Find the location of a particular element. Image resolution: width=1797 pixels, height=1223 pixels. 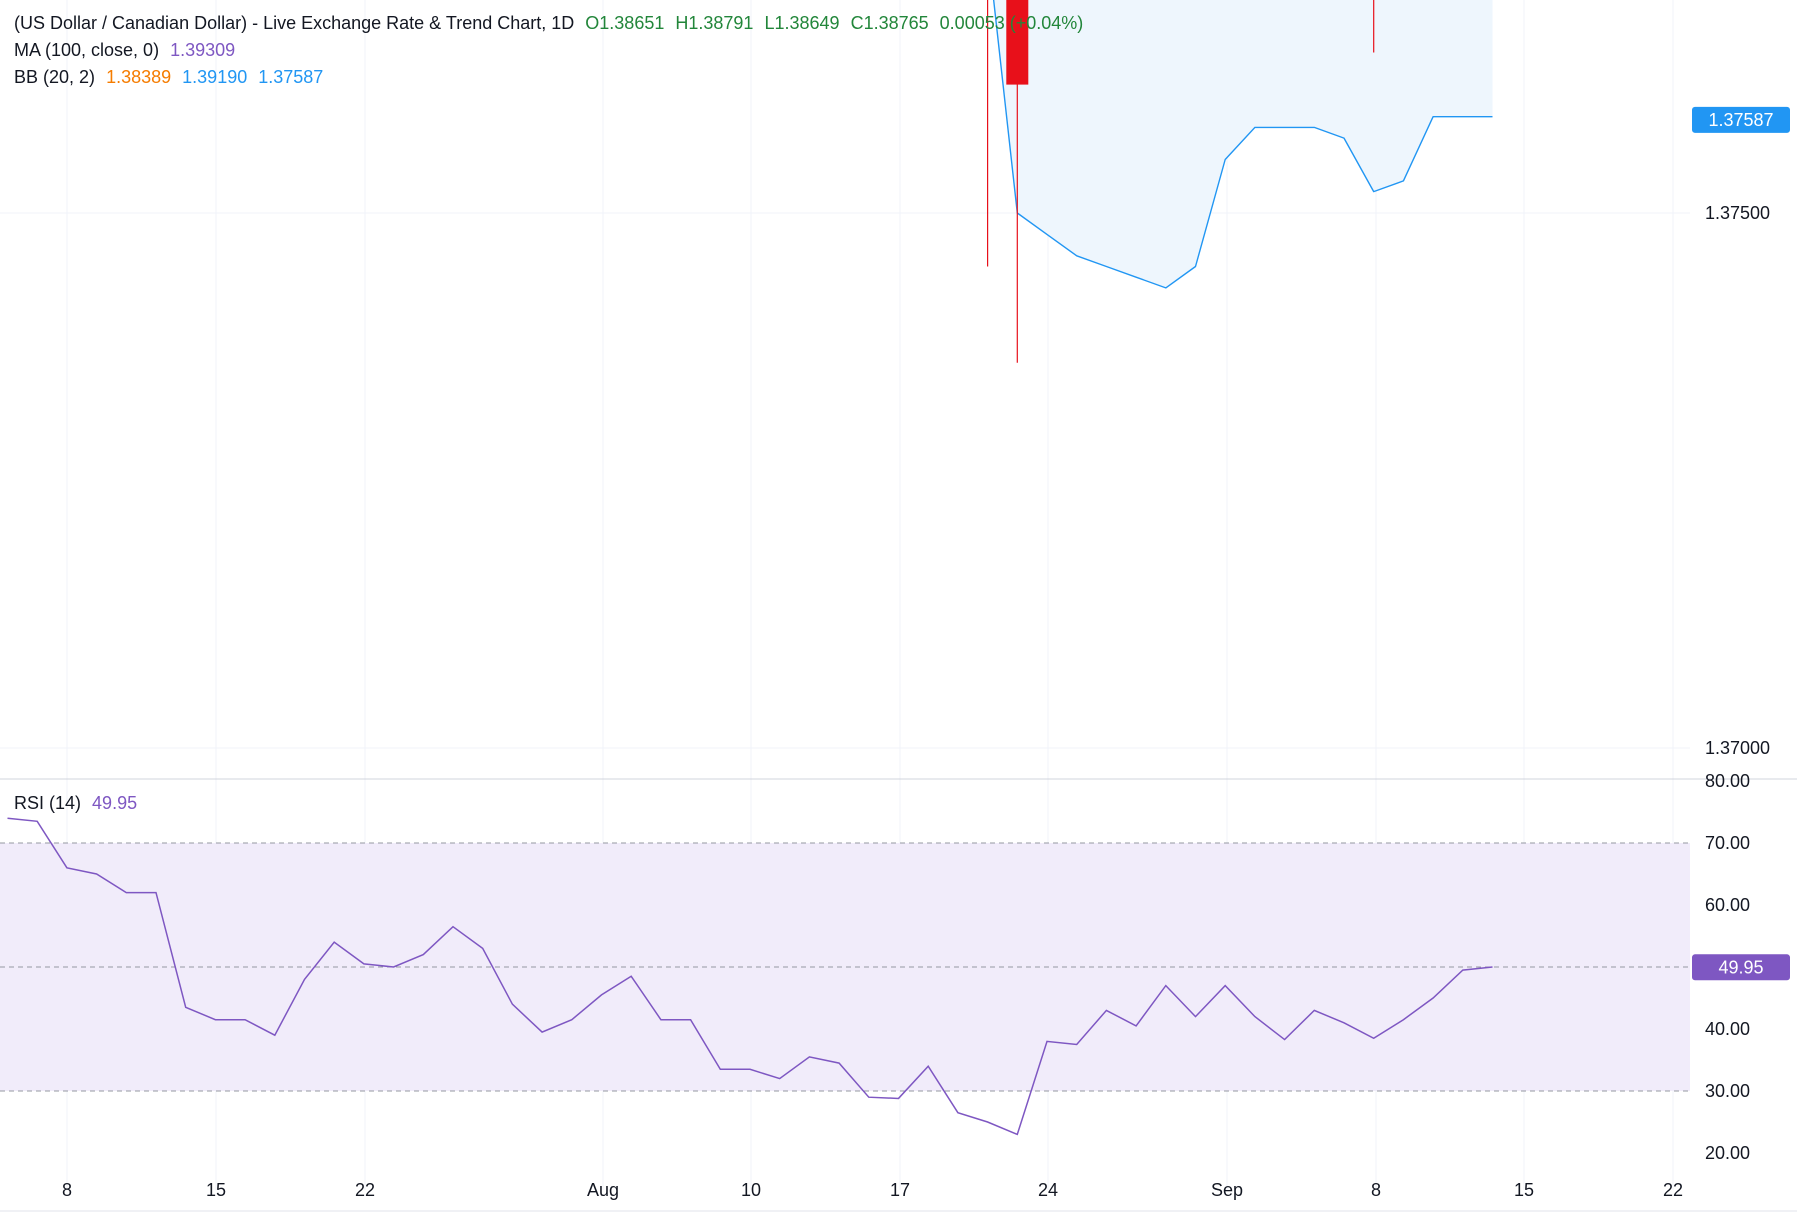

ma-legend: MA (100, close, 0) 1.39309 is located at coordinates (127, 50).